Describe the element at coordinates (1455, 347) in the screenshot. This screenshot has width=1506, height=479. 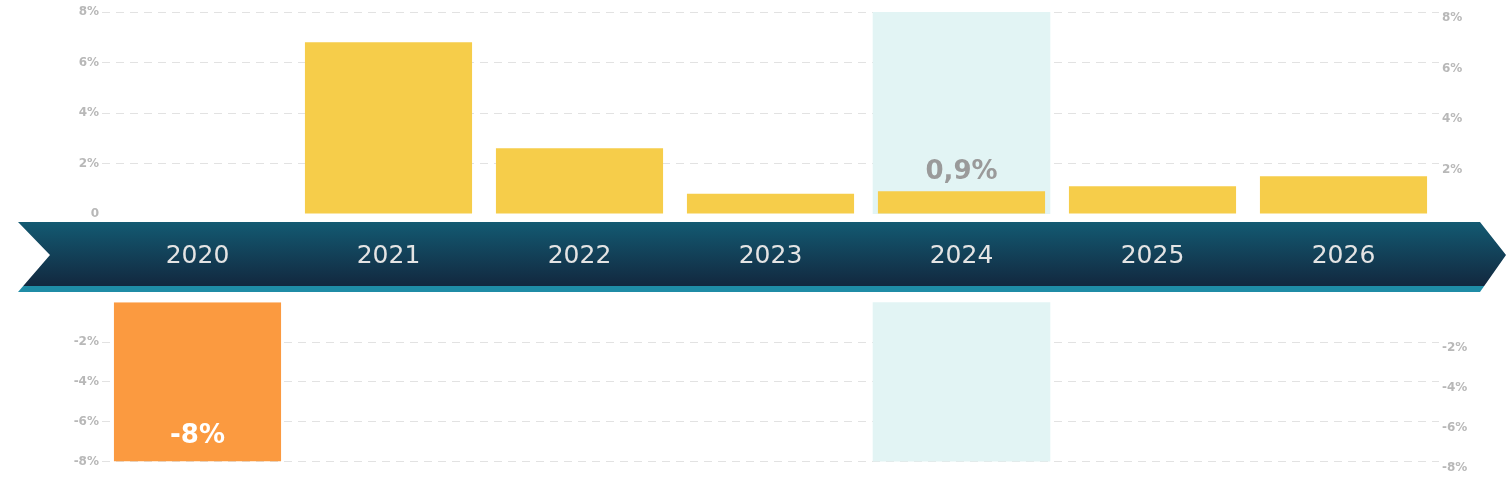
I see `y2-tick-label: -2%` at that location.